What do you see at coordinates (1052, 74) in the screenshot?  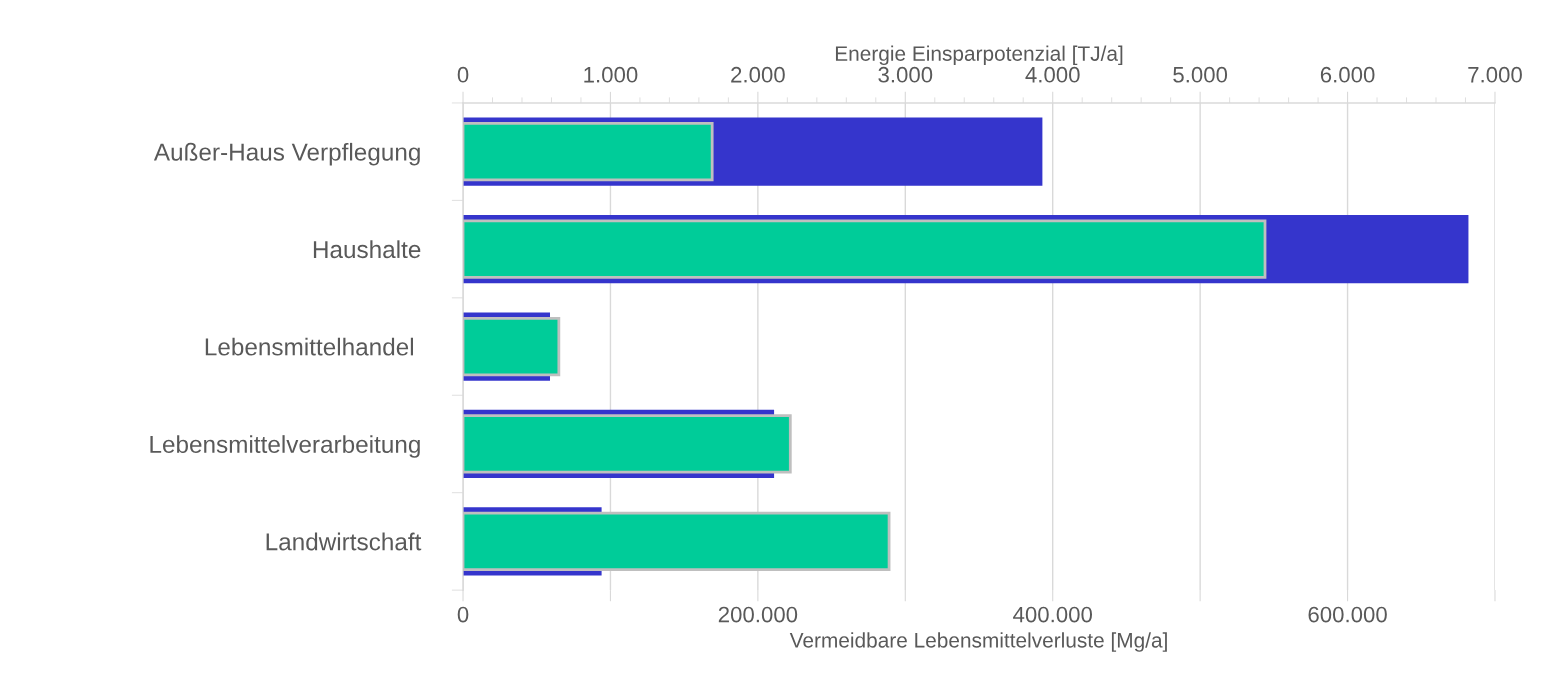 I see `x2-tick-label: 4.000` at bounding box center [1052, 74].